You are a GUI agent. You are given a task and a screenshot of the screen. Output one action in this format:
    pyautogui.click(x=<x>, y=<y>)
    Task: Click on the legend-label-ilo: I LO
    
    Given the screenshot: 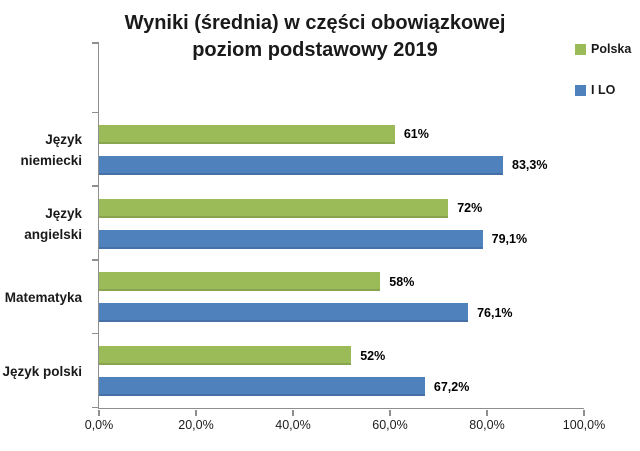 What is the action you would take?
    pyautogui.click(x=603, y=90)
    